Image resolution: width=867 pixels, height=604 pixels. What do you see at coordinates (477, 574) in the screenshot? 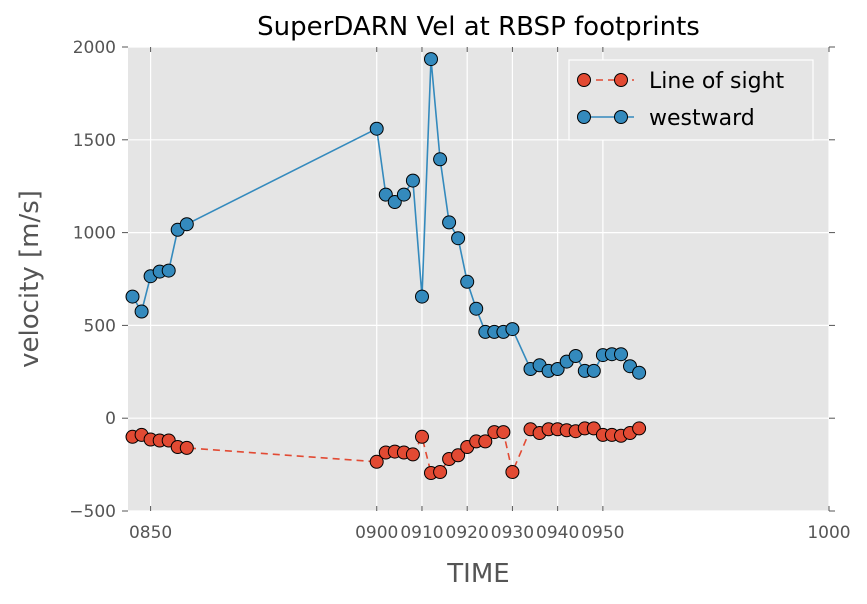
I see `x-axis-label: TIME` at bounding box center [477, 574].